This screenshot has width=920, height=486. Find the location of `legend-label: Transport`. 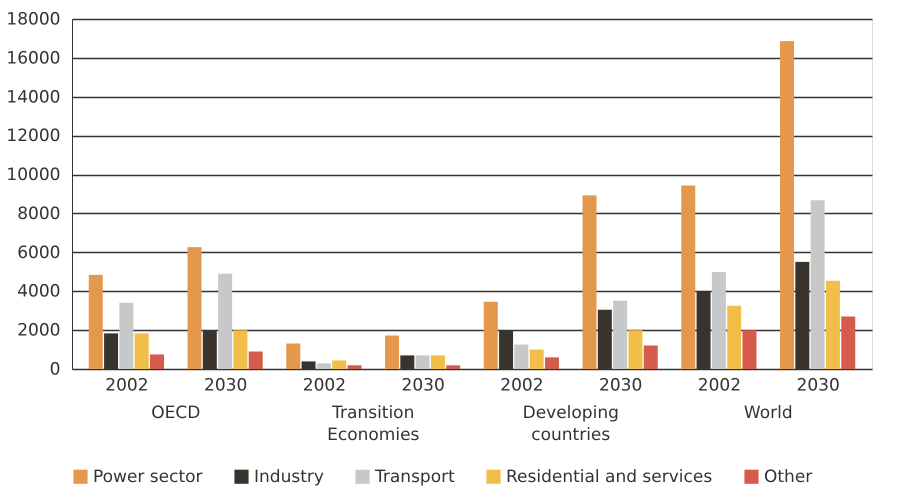

legend-label: Transport is located at coordinates (415, 476).